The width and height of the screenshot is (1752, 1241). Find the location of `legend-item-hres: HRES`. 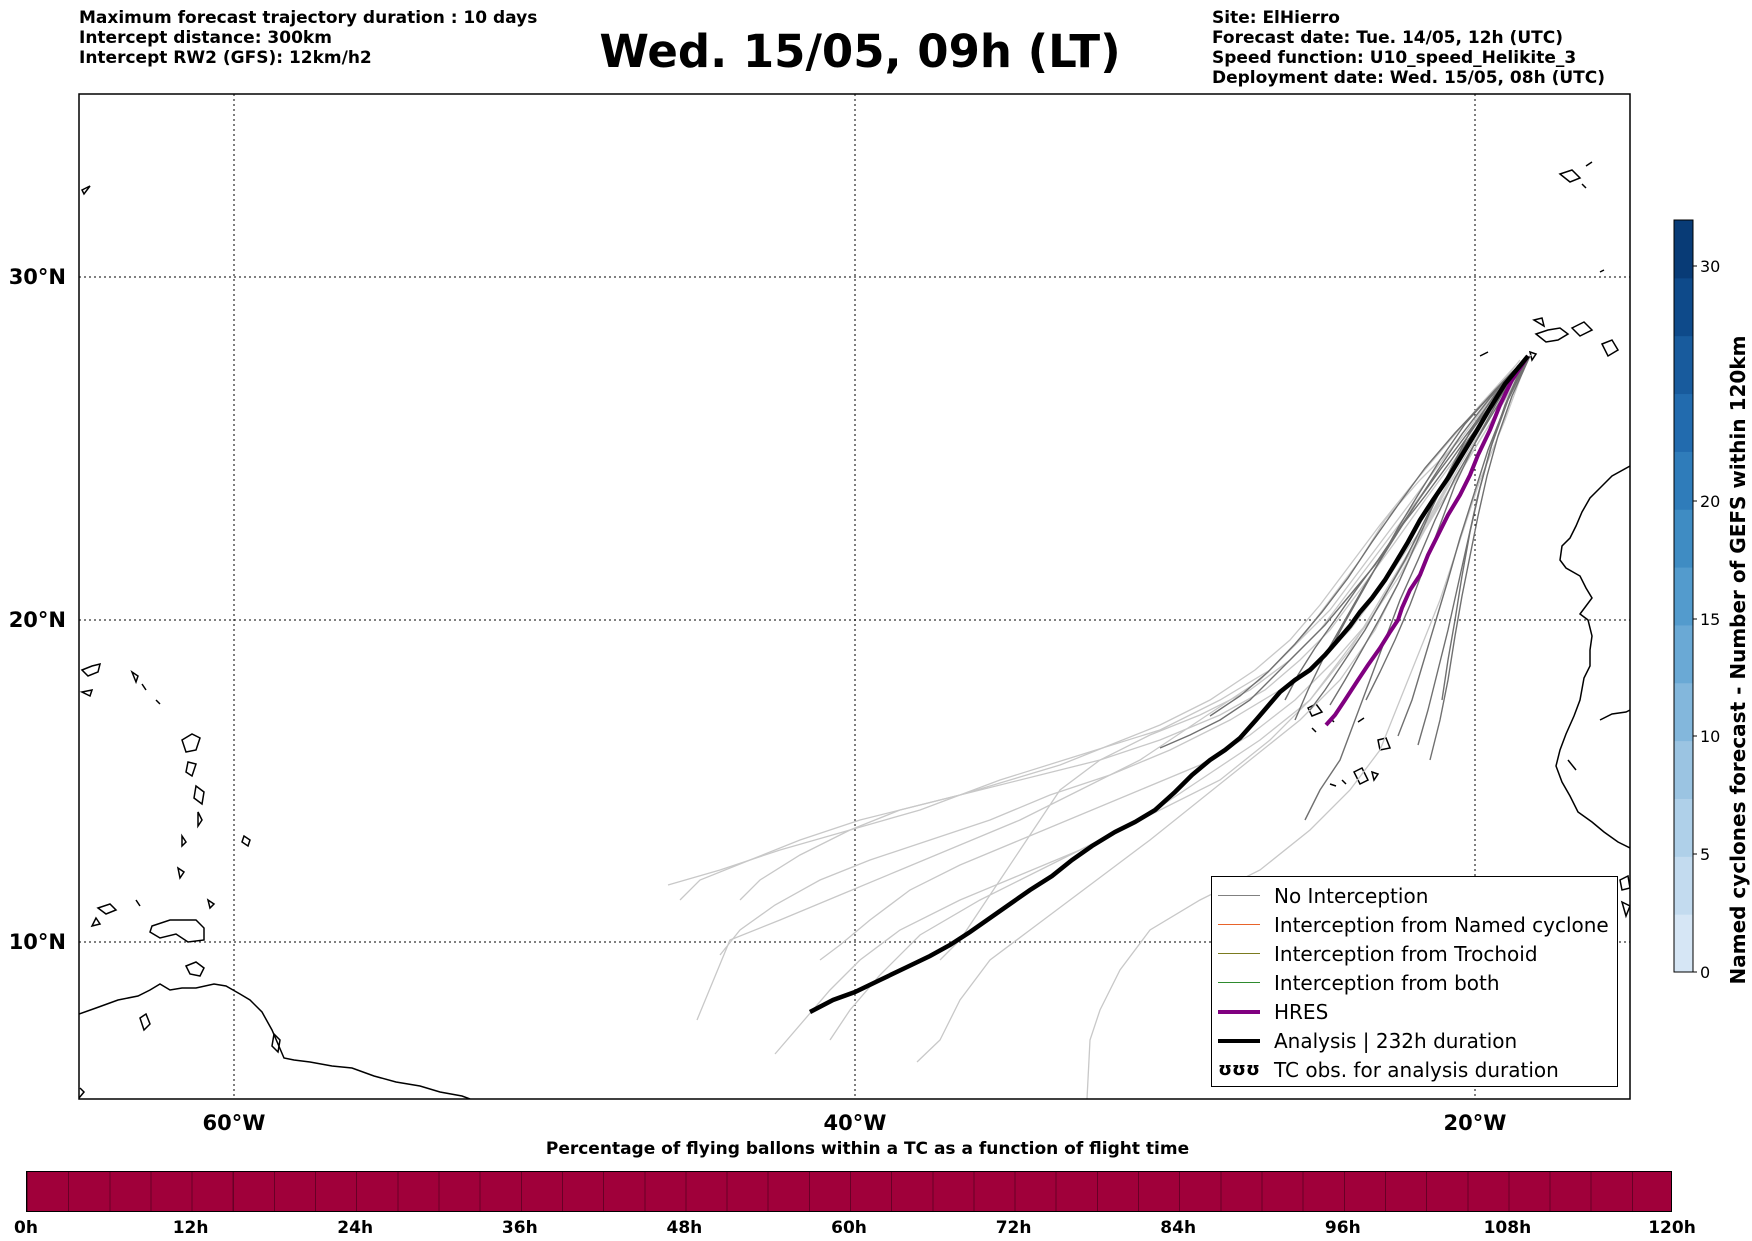

legend-item-hres: HRES is located at coordinates (1270, 1011).